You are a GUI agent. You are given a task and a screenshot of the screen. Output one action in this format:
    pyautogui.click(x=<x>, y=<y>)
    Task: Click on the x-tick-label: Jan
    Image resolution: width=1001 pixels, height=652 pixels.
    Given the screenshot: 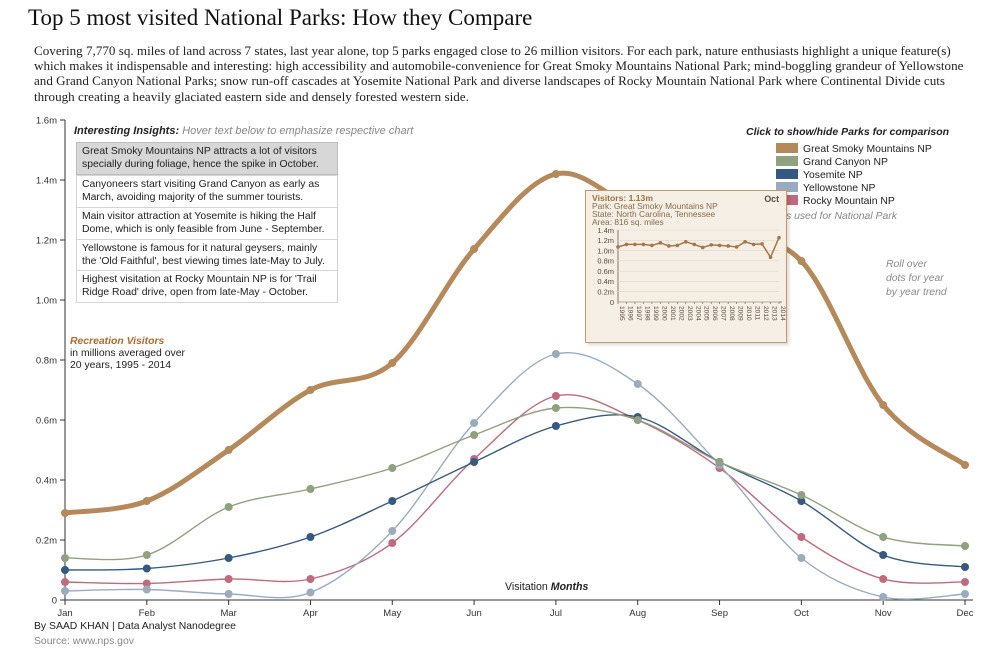 What is the action you would take?
    pyautogui.click(x=64, y=613)
    